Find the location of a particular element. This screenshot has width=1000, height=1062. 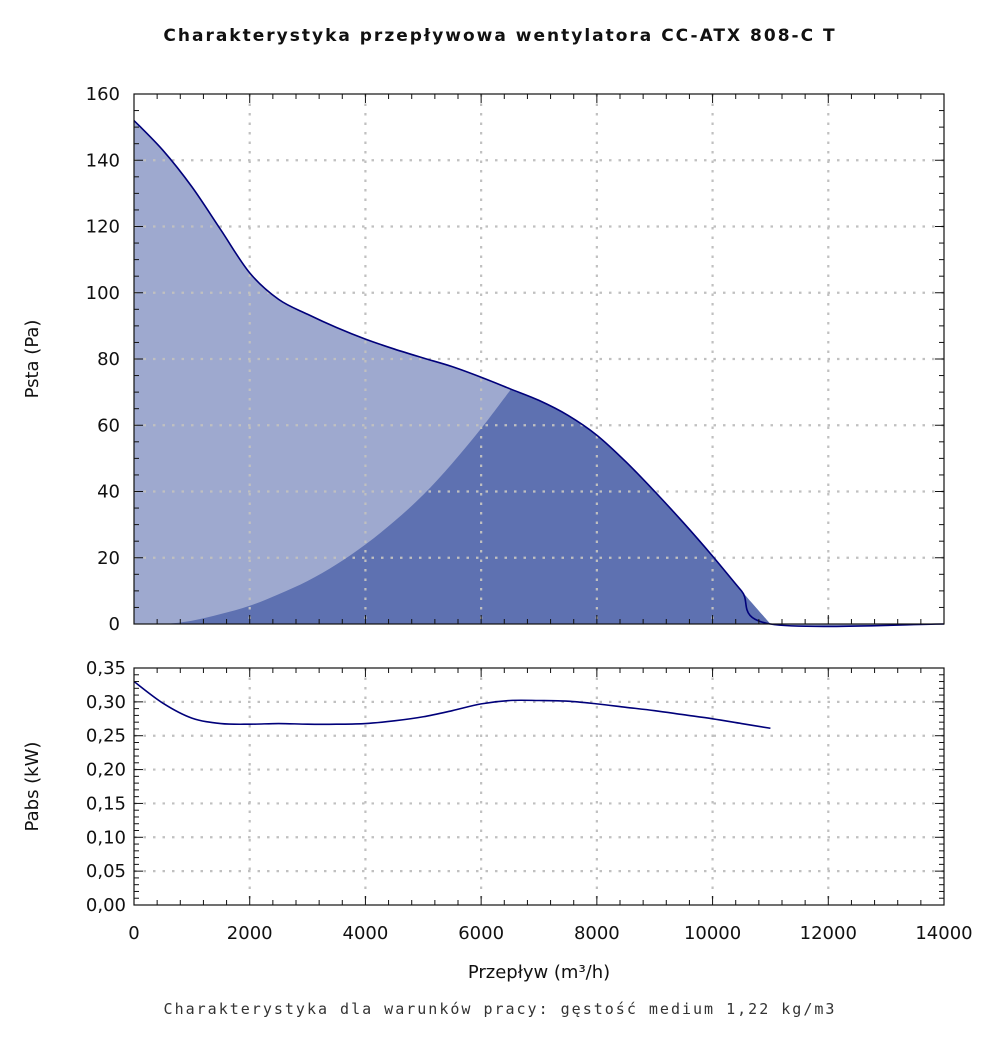

pabs-y-tick-label: 0,15 is located at coordinates (106, 803).